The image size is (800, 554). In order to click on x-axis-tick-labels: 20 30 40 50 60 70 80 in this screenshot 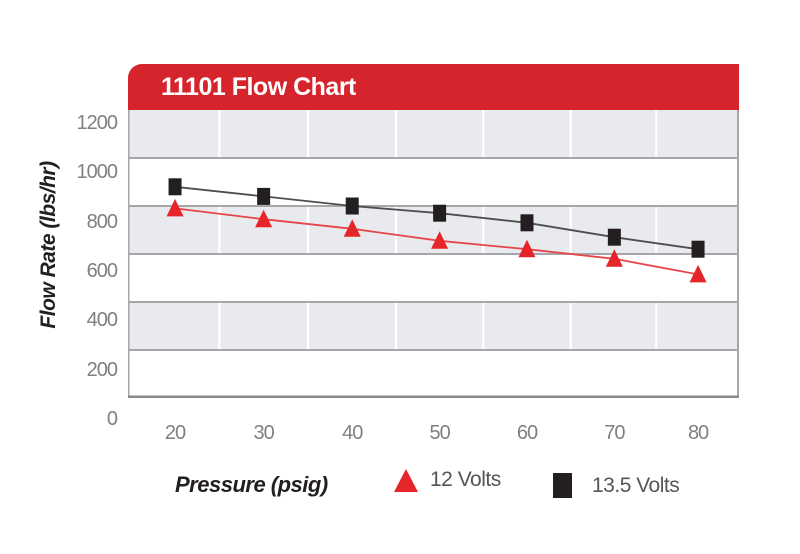, I will do `click(433, 435)`.